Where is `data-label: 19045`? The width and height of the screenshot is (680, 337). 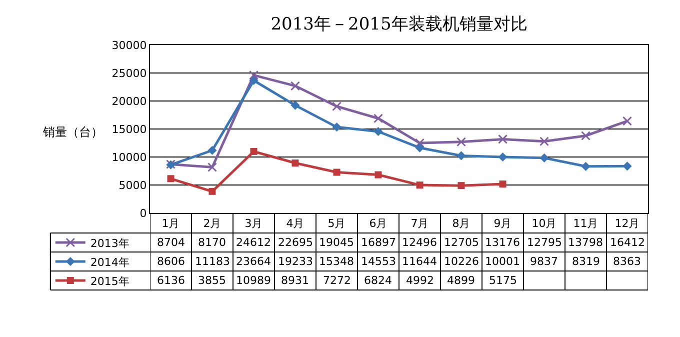 data-label: 19045 is located at coordinates (336, 242).